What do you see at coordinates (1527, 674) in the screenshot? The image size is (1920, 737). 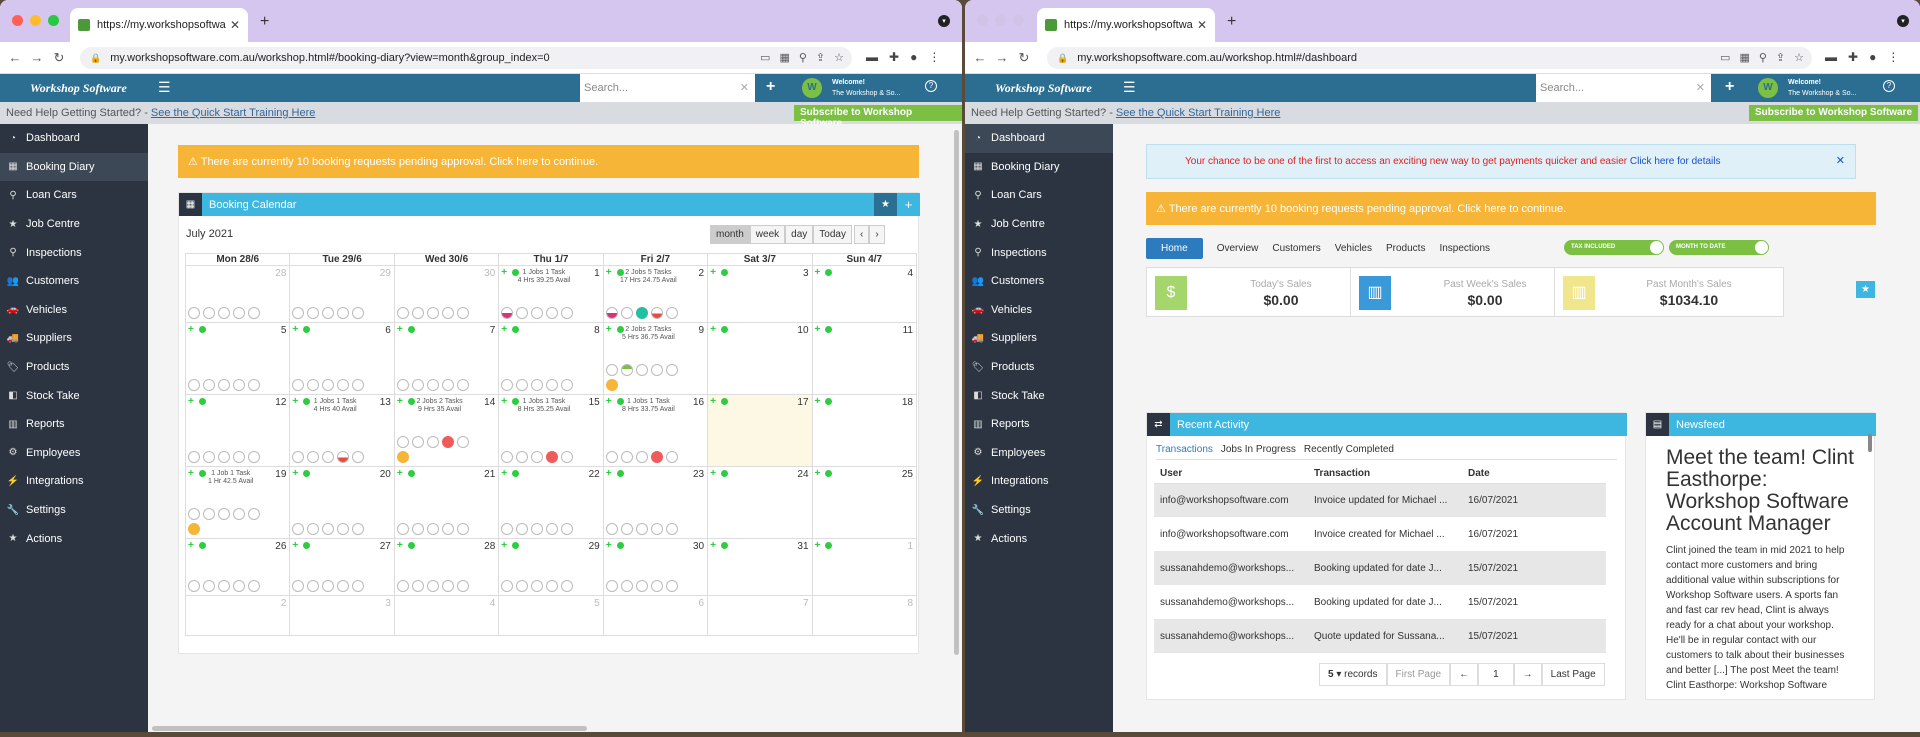 I see `next-page-button: →` at bounding box center [1527, 674].